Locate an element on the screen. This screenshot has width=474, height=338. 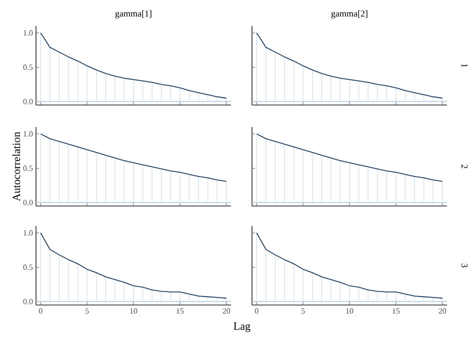
x-axis-title: Lag is located at coordinates (242, 327).